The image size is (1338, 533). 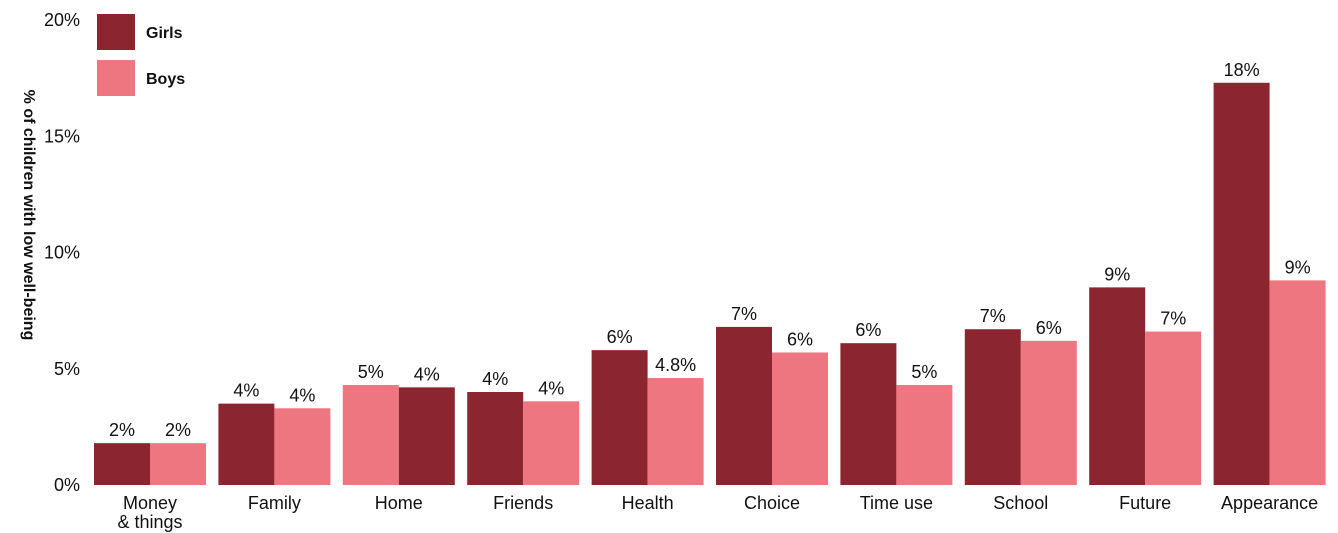 I want to click on y-tick-label: 0%, so click(x=67, y=485).